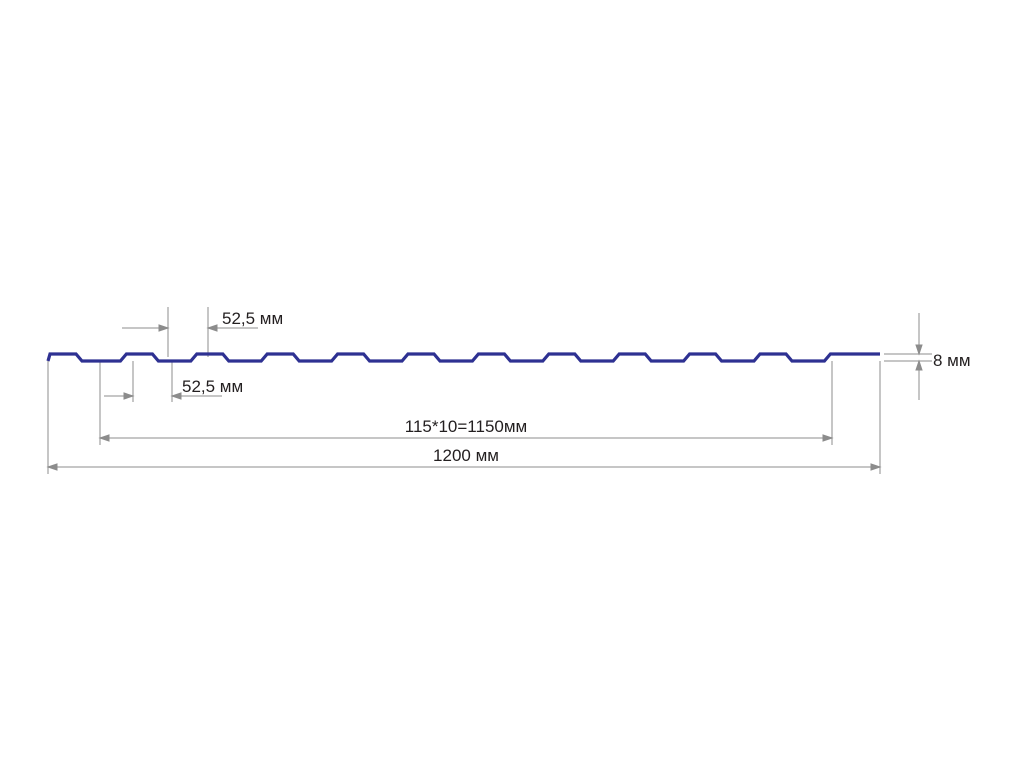  What do you see at coordinates (466, 426) in the screenshot?
I see `dimension-label-working-width: 115*10=1150мм` at bounding box center [466, 426].